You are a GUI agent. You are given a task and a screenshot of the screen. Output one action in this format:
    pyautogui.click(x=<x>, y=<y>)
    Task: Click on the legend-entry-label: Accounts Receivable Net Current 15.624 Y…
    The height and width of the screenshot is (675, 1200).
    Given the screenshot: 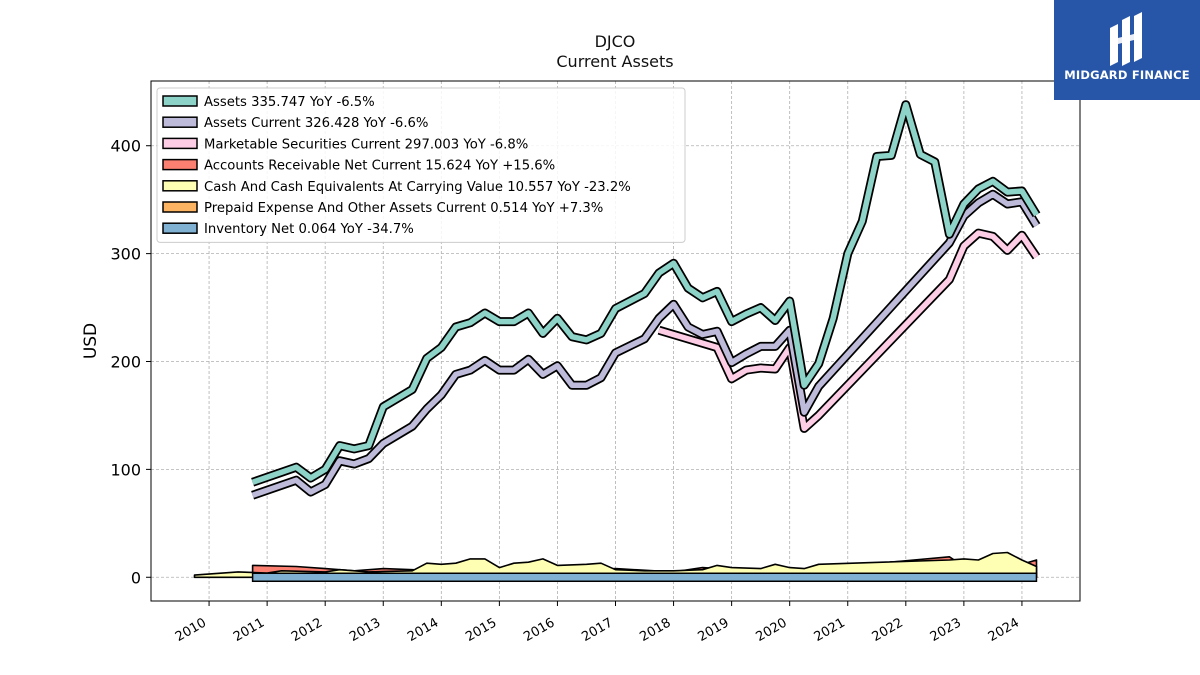 What is the action you would take?
    pyautogui.click(x=379, y=166)
    